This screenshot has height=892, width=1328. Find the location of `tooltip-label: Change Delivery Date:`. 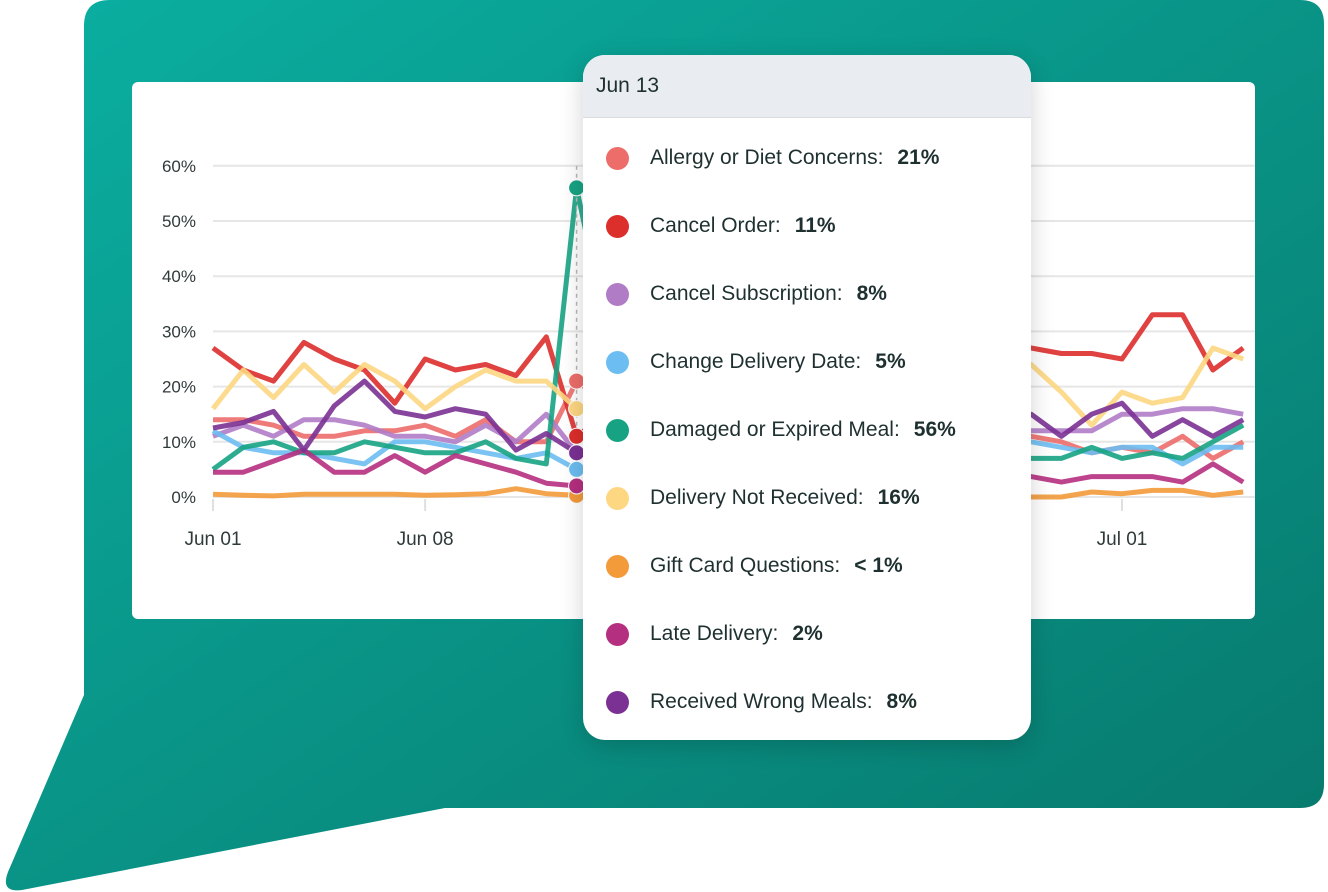

tooltip-label: Change Delivery Date: is located at coordinates (756, 361).